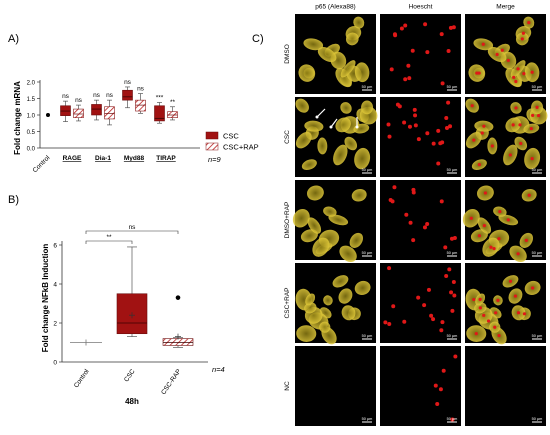 Image resolution: width=550 pixels, height=435 pixels. What do you see at coordinates (420, 303) in the screenshot?
I see `micrograph-csc-rap-hoechst: 50 µm` at bounding box center [420, 303].